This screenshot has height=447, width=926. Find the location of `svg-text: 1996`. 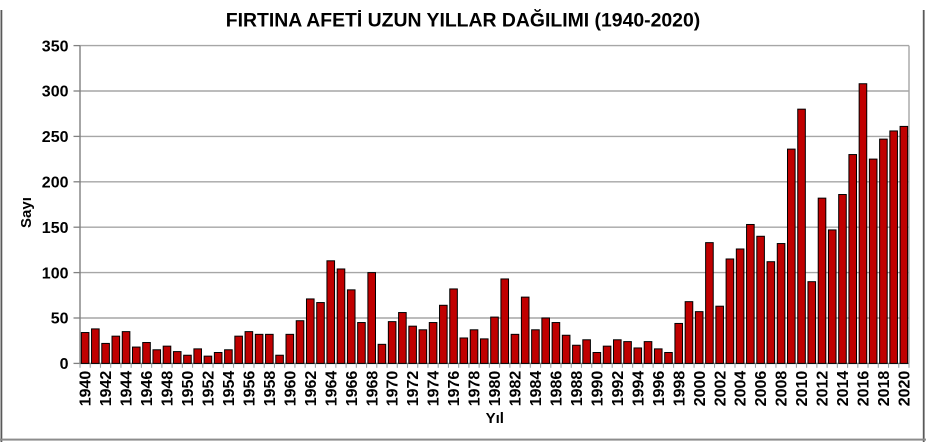

svg-text: 1996 is located at coordinates (659, 389).